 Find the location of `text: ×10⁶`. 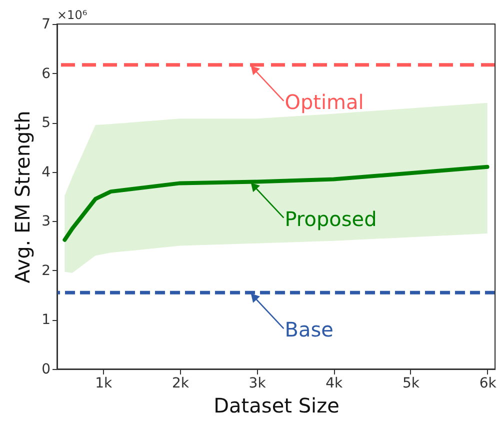

text: ×10⁶ is located at coordinates (72, 15).